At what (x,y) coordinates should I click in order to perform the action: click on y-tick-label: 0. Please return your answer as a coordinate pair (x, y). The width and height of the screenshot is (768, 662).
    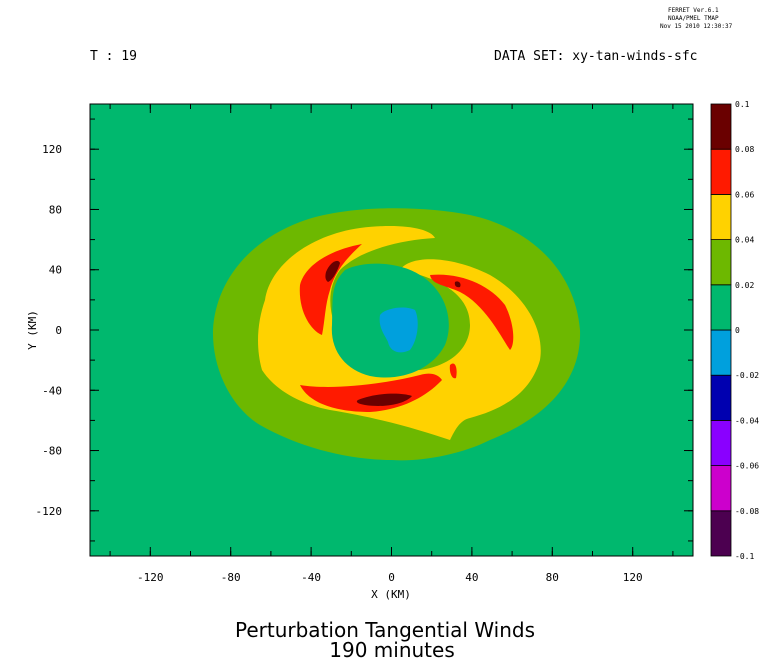
    Looking at the image, I should click on (58, 330).